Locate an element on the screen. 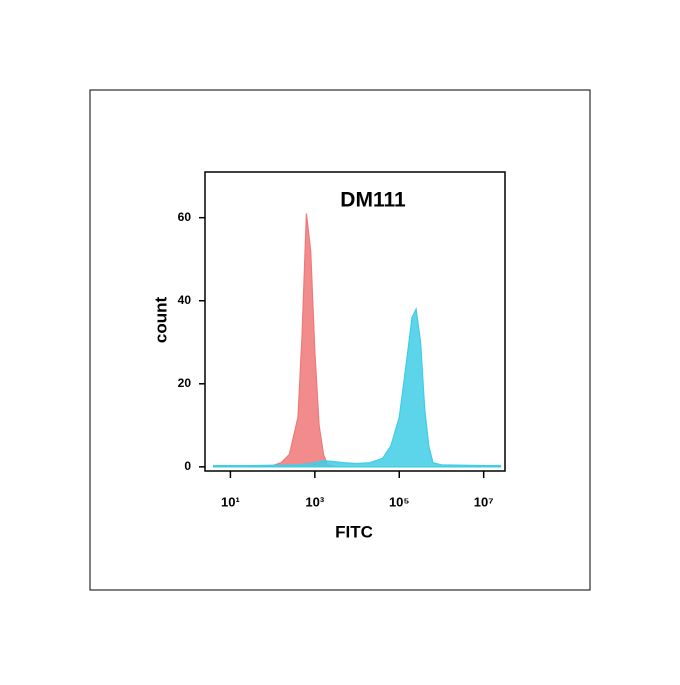 The width and height of the screenshot is (680, 685). area is located at coordinates (357, 387).